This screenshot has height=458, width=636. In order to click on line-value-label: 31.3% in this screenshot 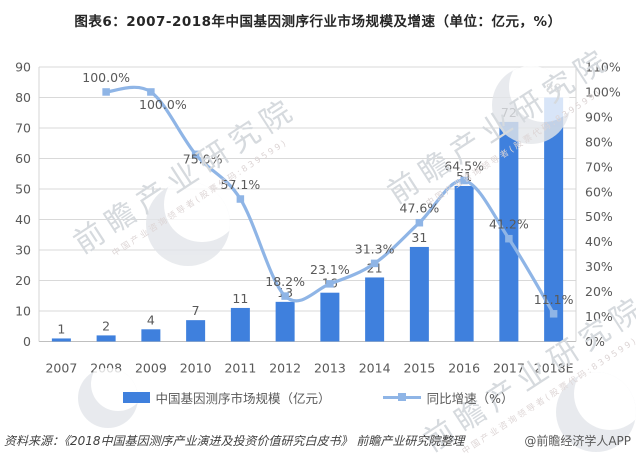, I will do `click(375, 248)`.